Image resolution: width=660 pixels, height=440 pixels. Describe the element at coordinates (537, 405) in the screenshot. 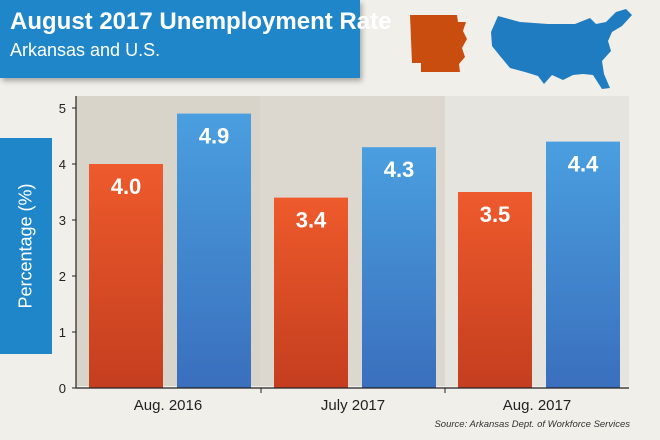

I see `x-tick-label: Aug. 2017` at that location.